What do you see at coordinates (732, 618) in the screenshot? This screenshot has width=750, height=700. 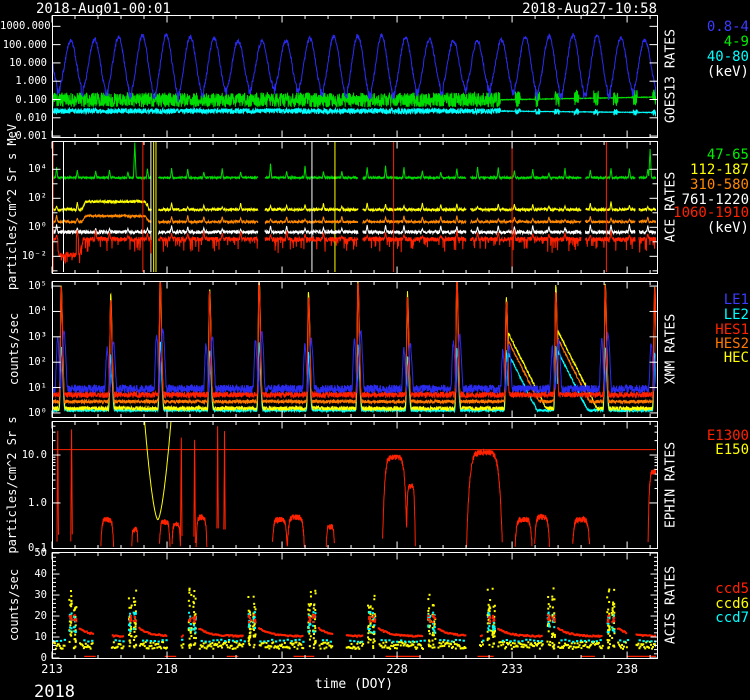 I see `legend-label: ccd7` at bounding box center [732, 618].